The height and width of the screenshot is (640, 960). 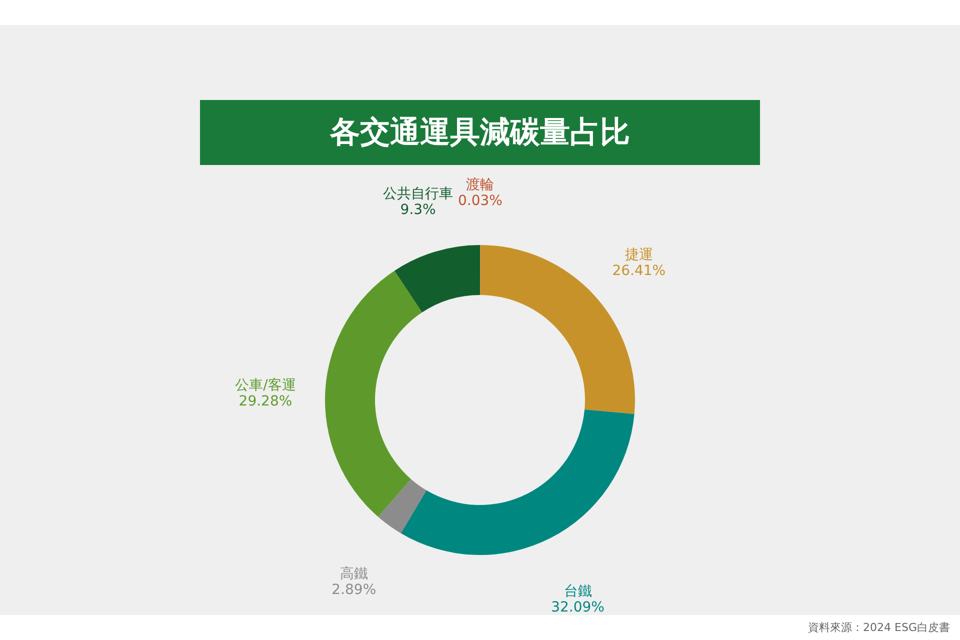 What do you see at coordinates (354, 590) in the screenshot?
I see `data-label: 2.89%` at bounding box center [354, 590].